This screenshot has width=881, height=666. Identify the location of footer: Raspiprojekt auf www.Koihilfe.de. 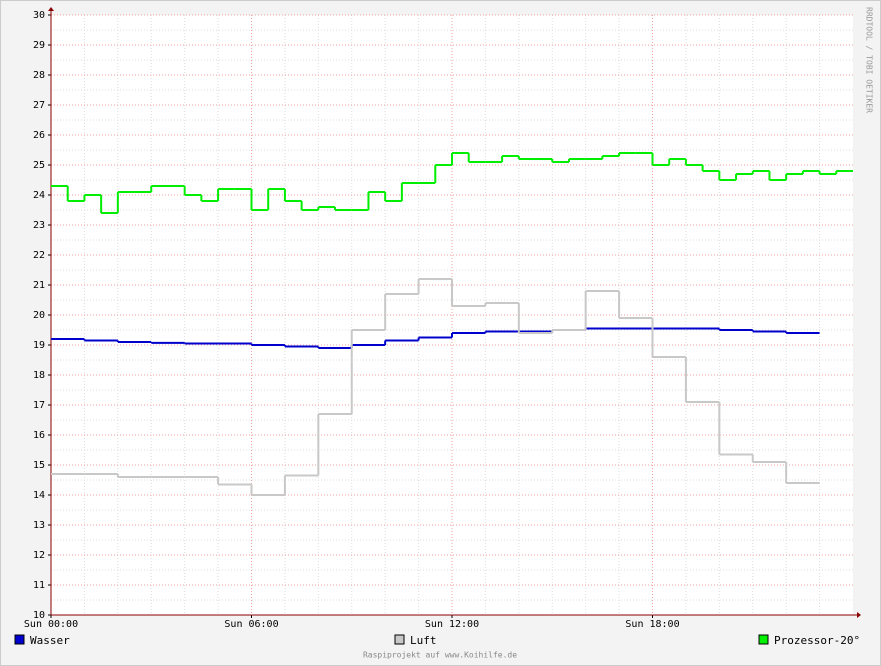
(440, 655).